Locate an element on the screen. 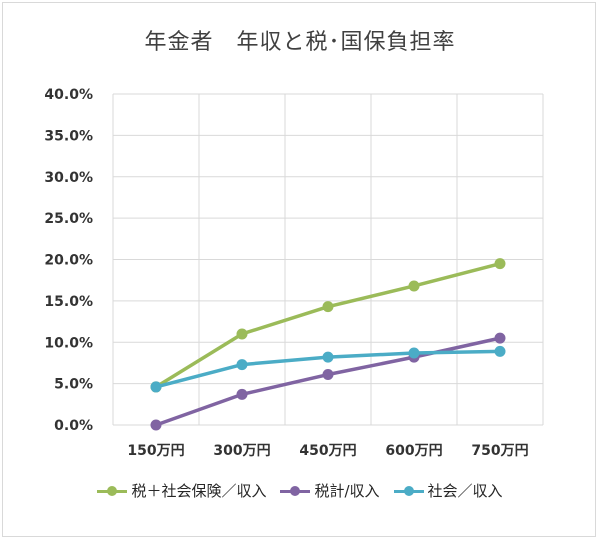  y-tick-label: 40.0% is located at coordinates (68, 95).